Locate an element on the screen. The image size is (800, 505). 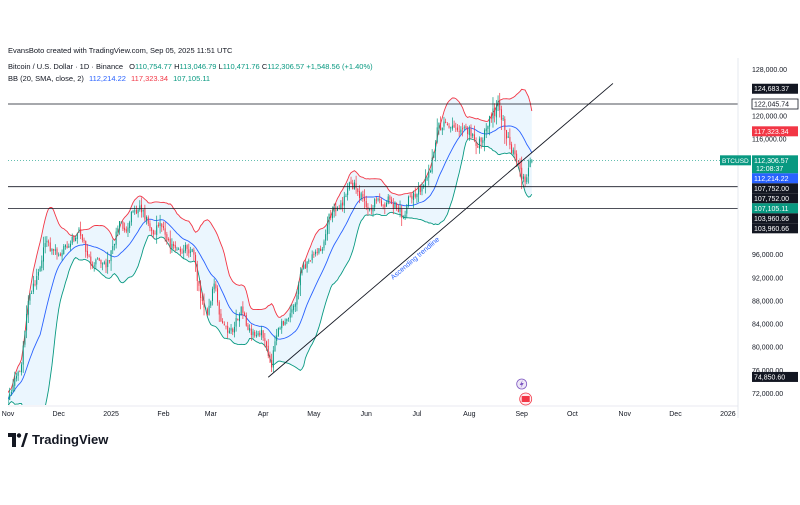
bb-basis-value: 112,214.22 is located at coordinates (107, 78).